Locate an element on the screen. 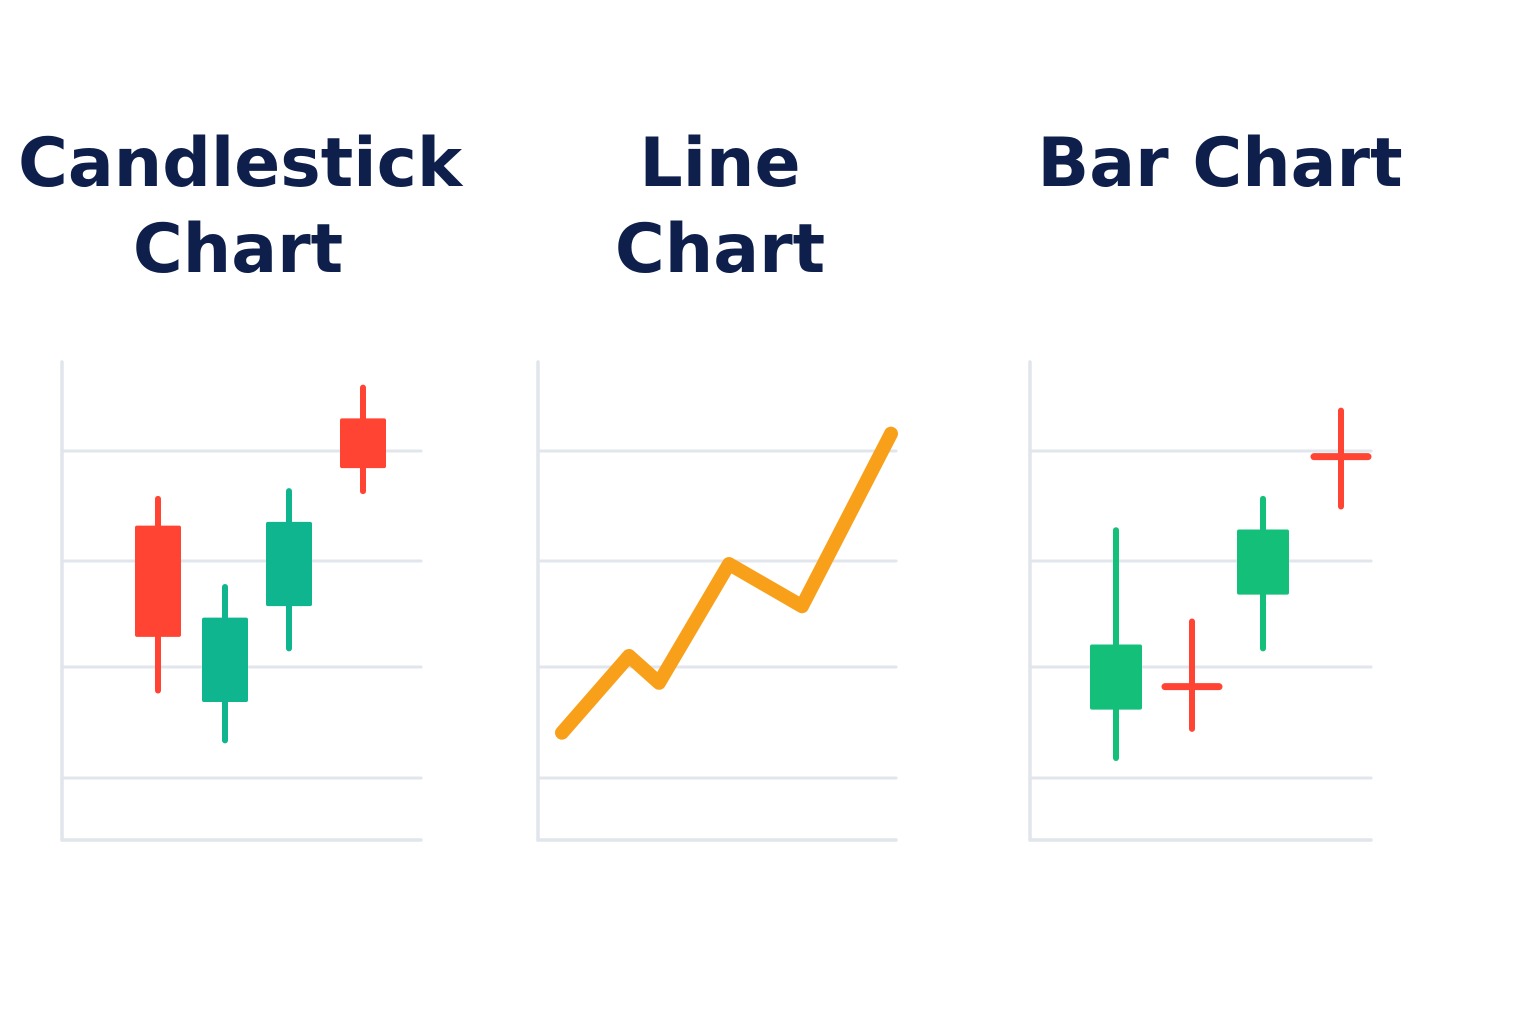 The width and height of the screenshot is (1536, 1024). candlestick-chart is located at coordinates (241, 601).